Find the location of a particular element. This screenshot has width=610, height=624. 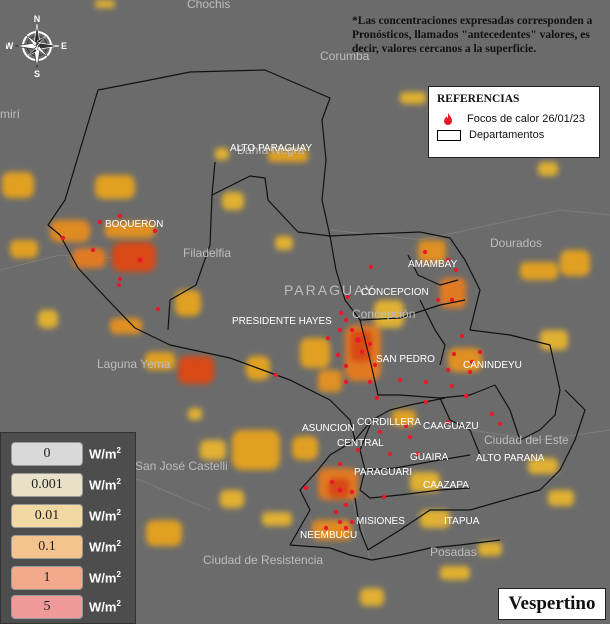

reference-departments-label: Departamentos is located at coordinates (507, 135).